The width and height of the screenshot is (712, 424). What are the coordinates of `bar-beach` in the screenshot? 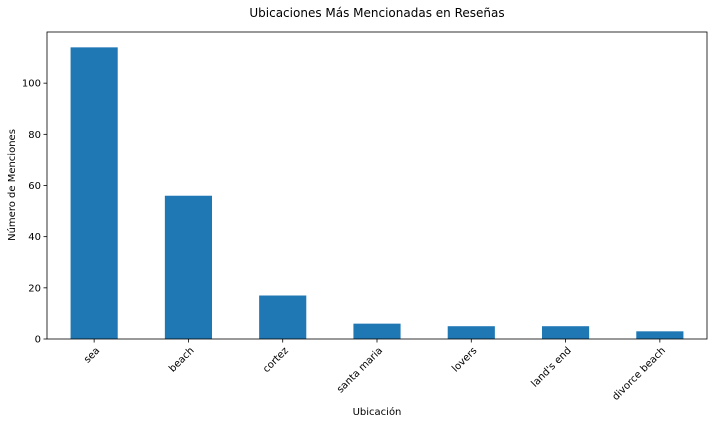 It's located at (188, 267).